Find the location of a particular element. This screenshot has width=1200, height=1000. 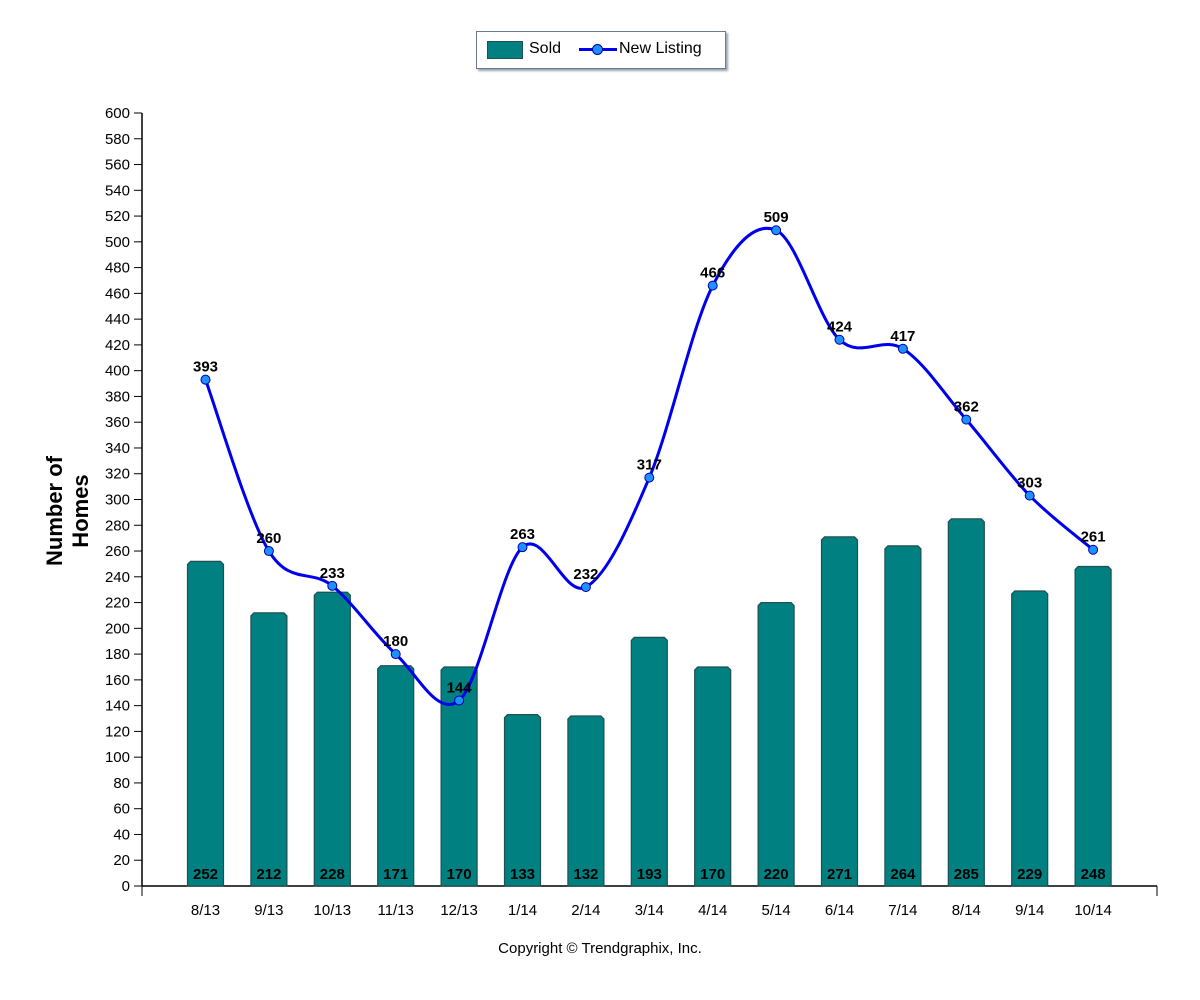

legend-sold-label: Sold is located at coordinates (545, 48).